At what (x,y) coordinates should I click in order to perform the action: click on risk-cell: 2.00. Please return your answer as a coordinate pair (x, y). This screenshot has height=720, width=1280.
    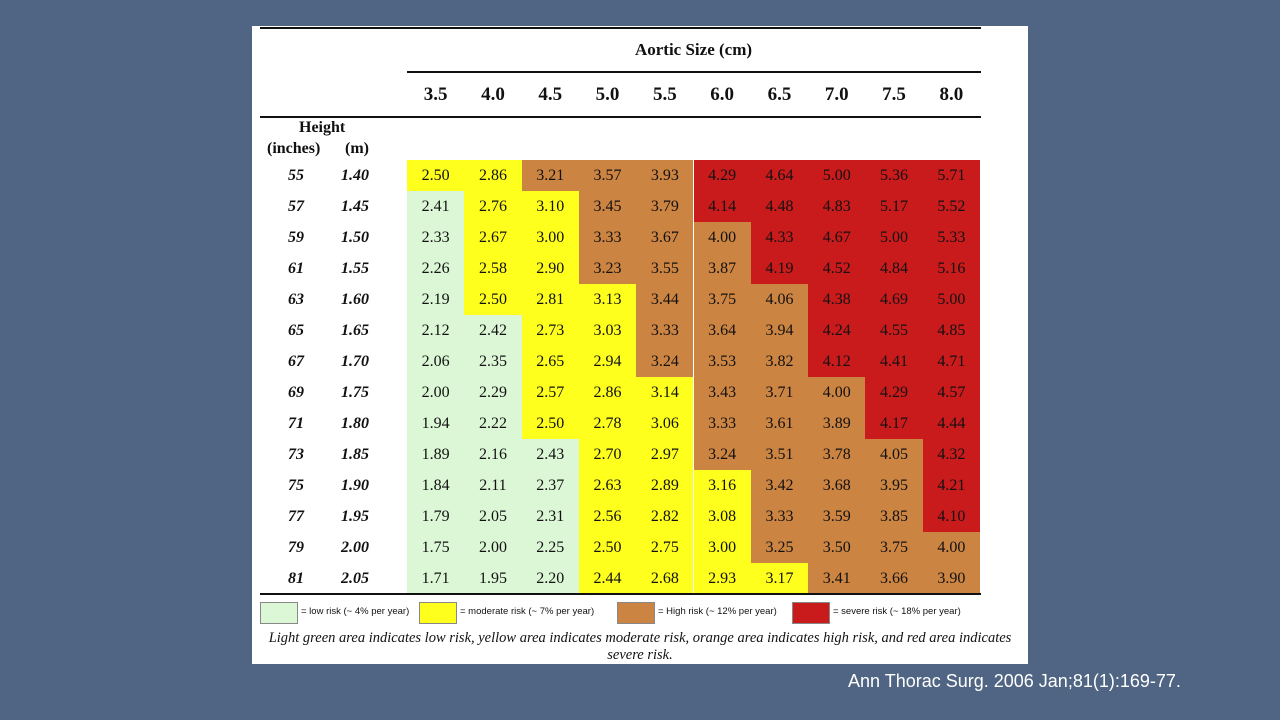
    Looking at the image, I should click on (493, 547).